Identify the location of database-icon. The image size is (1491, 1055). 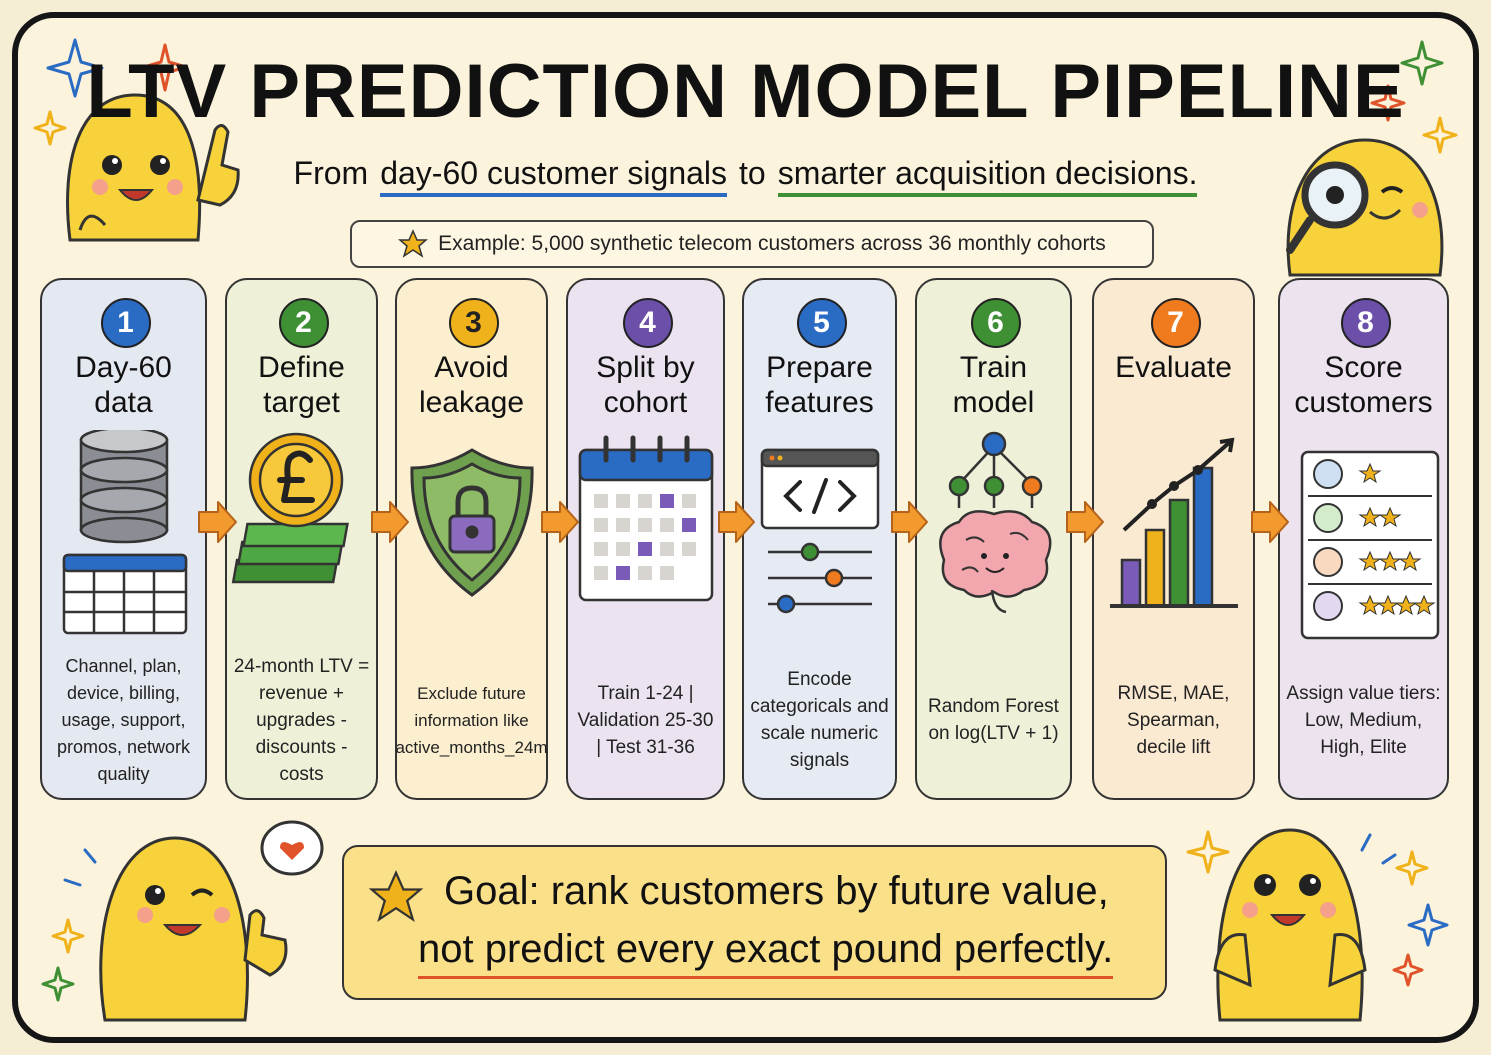
(124, 532).